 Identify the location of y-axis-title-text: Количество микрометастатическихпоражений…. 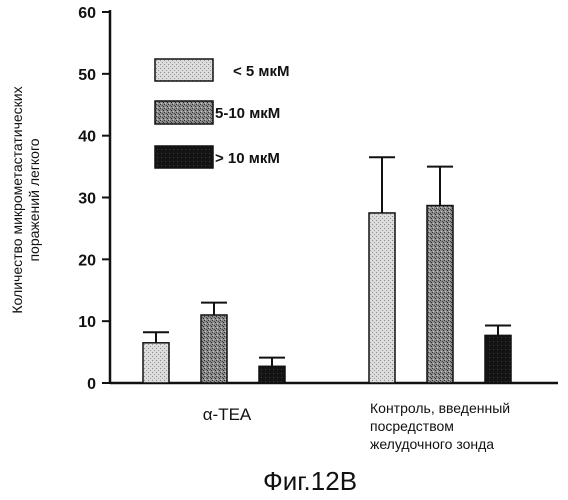
(25, 199).